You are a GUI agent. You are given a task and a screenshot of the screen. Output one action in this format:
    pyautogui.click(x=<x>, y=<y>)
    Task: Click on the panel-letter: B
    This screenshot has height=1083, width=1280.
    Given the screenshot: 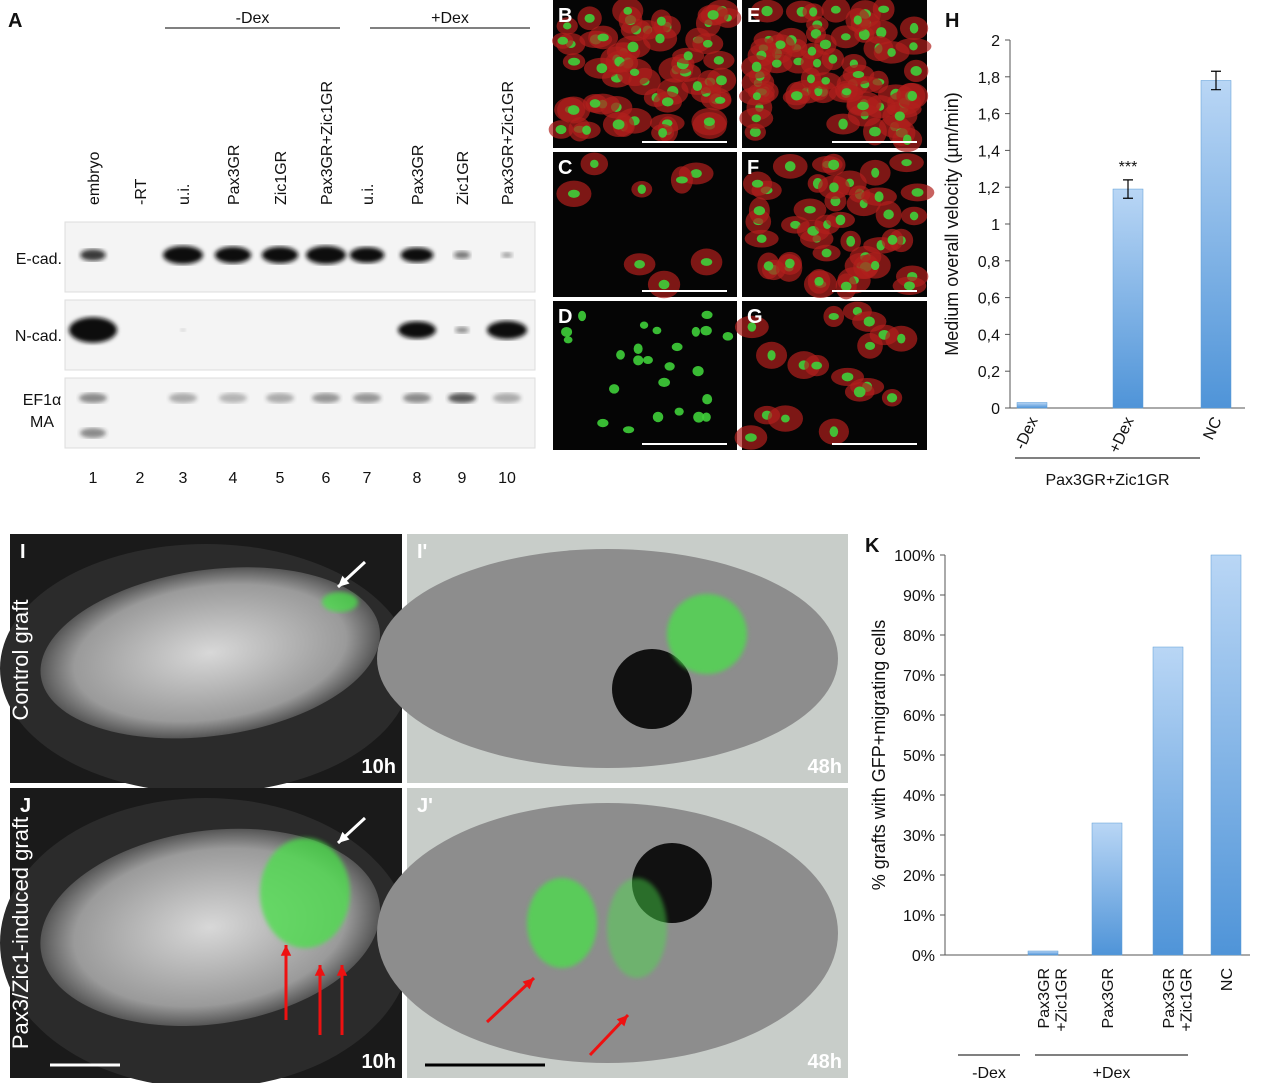 What is the action you would take?
    pyautogui.click(x=565, y=16)
    